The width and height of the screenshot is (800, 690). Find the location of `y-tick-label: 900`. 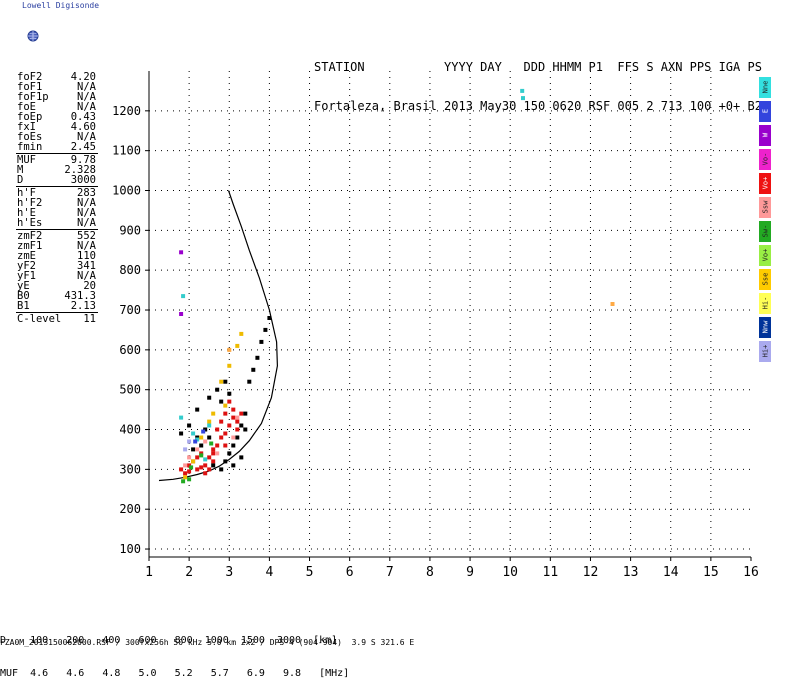

y-tick-label: 900 is located at coordinates (130, 230).